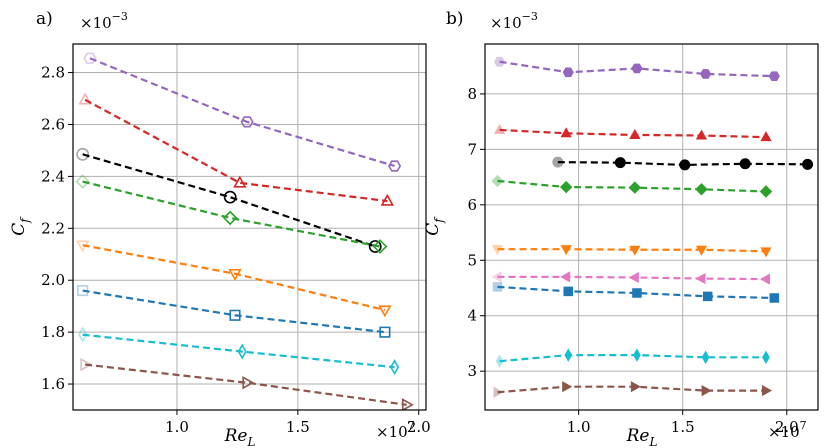 This screenshot has height=448, width=831. I want to click on panel-a-x-multiplier: ×10⁷, so click(395, 430).